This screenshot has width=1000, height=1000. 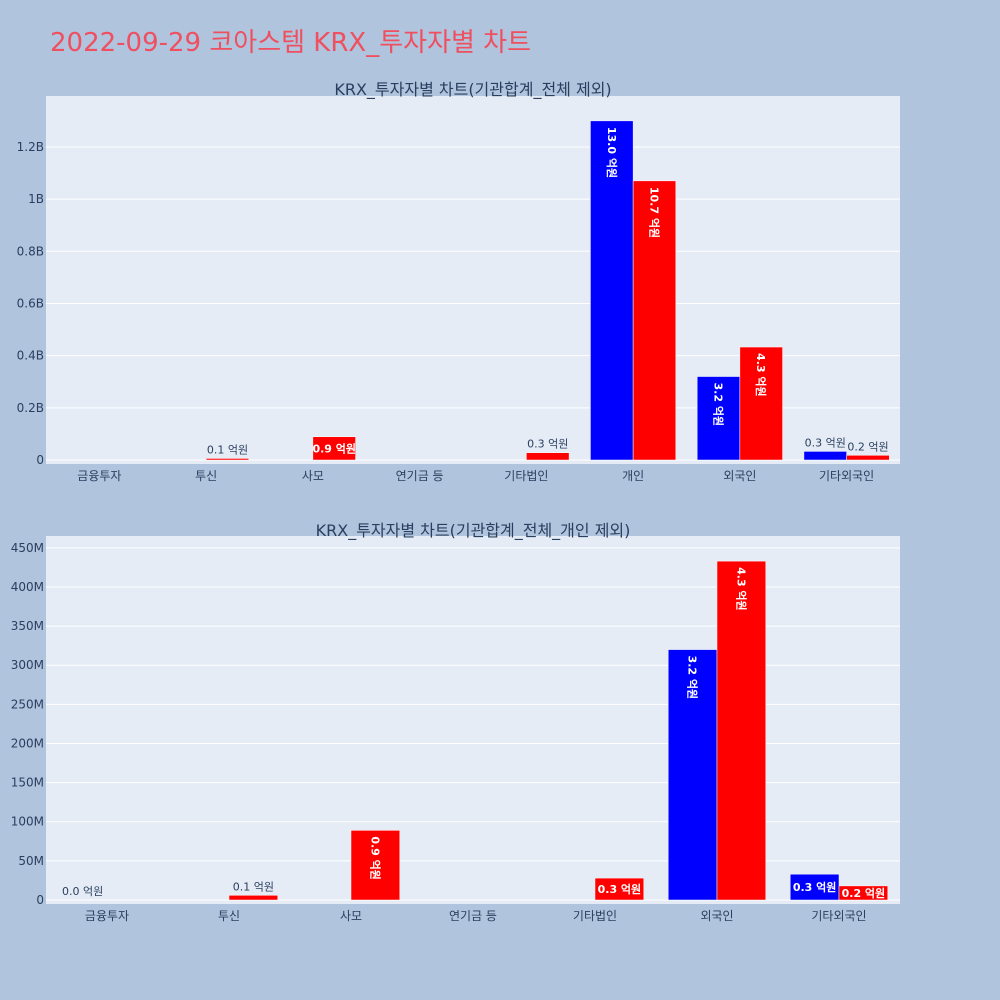 I want to click on chart-bottom-x-tick-label: 사모, so click(x=351, y=916).